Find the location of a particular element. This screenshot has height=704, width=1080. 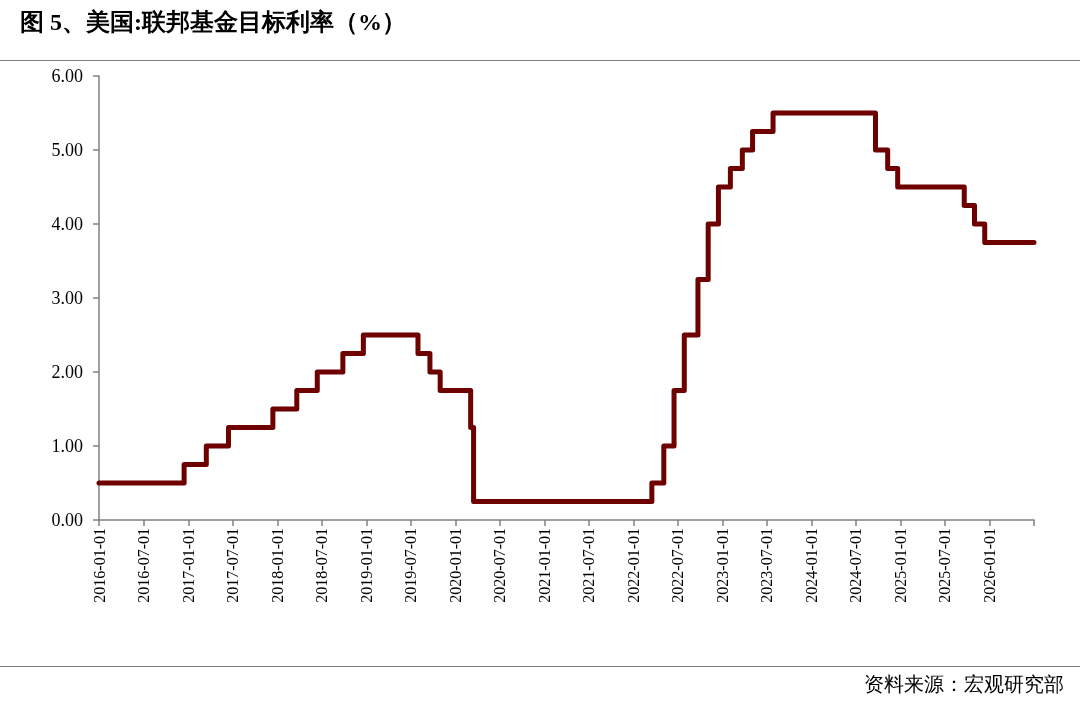

x-tick-label: 2022-07-01 is located at coordinates (678, 565).